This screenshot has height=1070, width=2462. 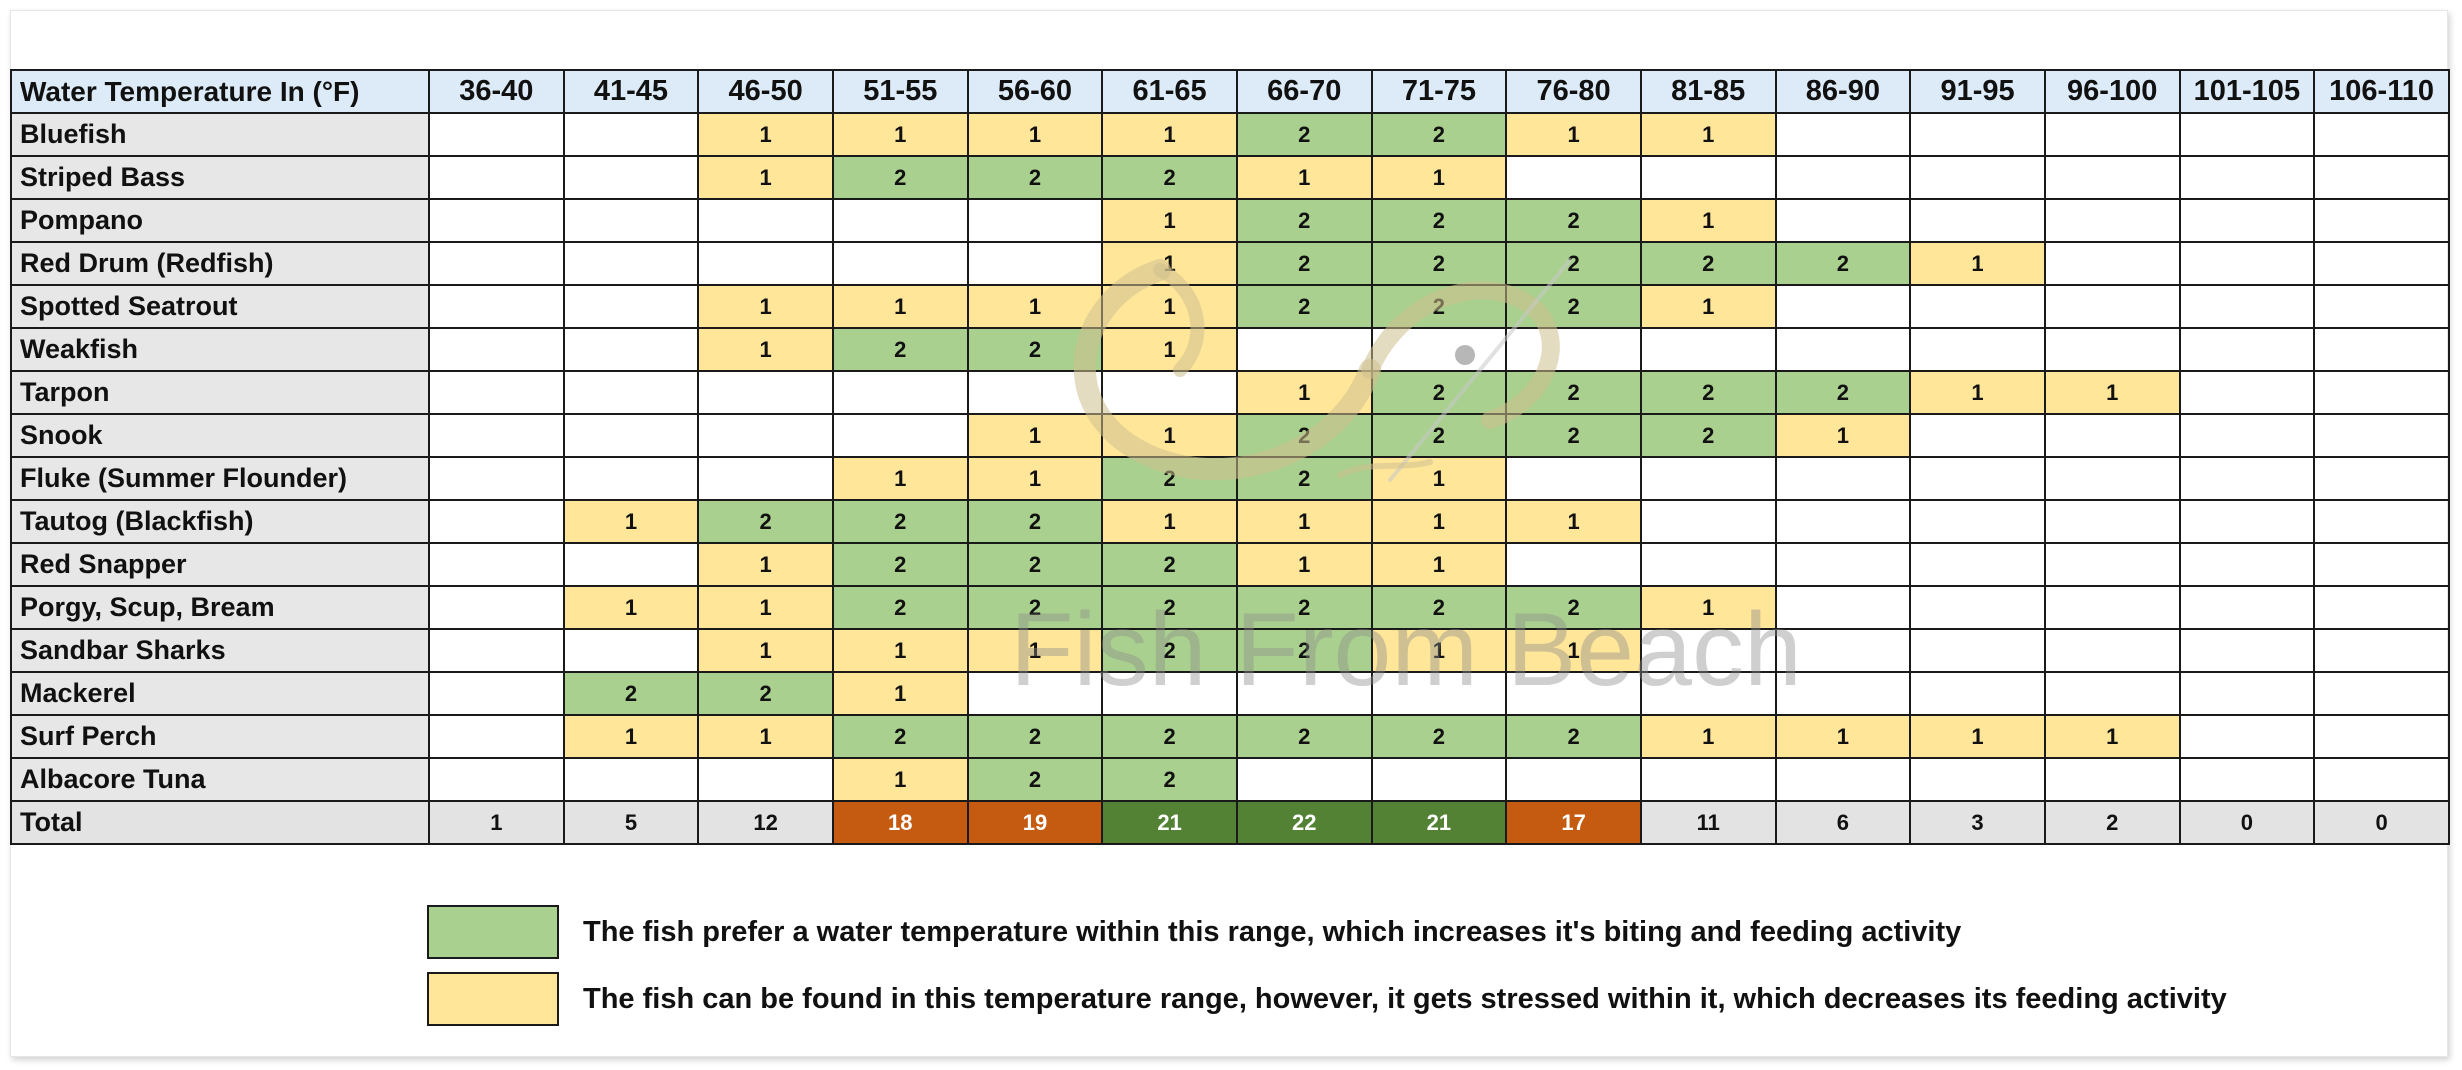 I want to click on table-row: Porgy, Scup, Bream 1 1 2 2 2 2 2 2 1, so click(x=1230, y=607).